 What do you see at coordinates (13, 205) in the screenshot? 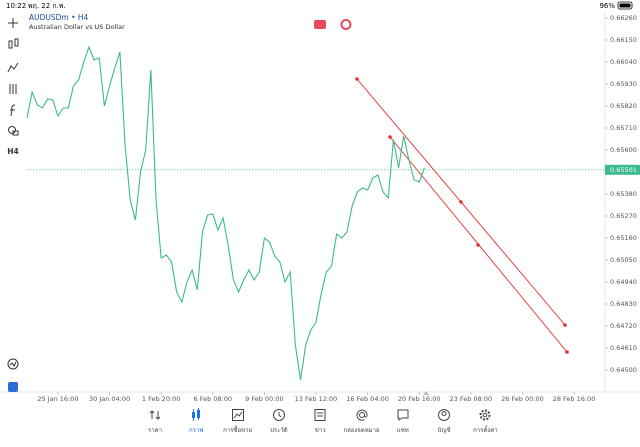
I see `left-toolbar` at bounding box center [13, 205].